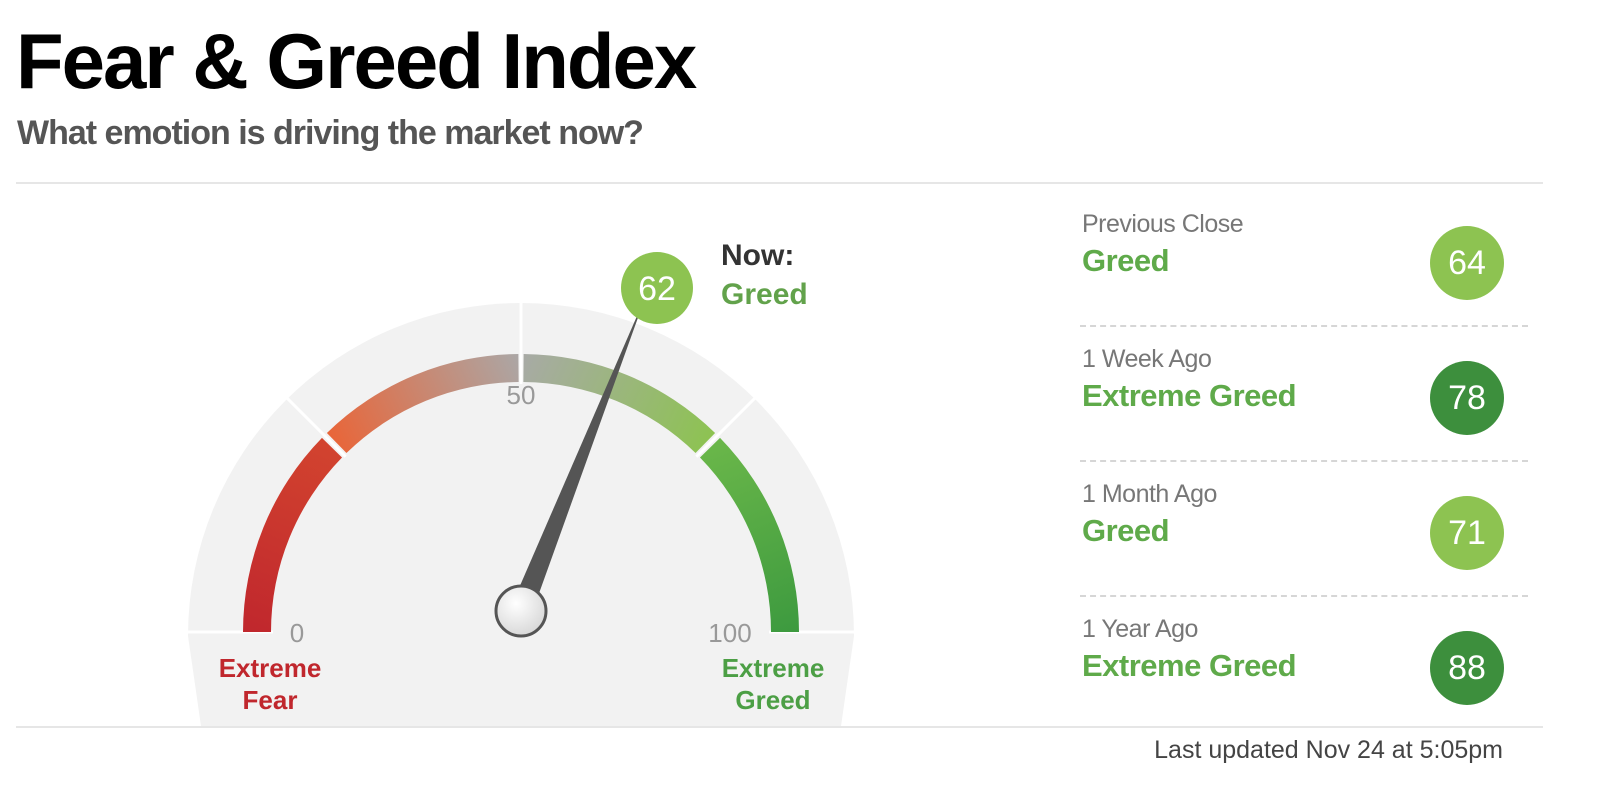 Image resolution: width=1600 pixels, height=796 pixels. What do you see at coordinates (356, 61) in the screenshot?
I see `page-title: Fear & Greed Index` at bounding box center [356, 61].